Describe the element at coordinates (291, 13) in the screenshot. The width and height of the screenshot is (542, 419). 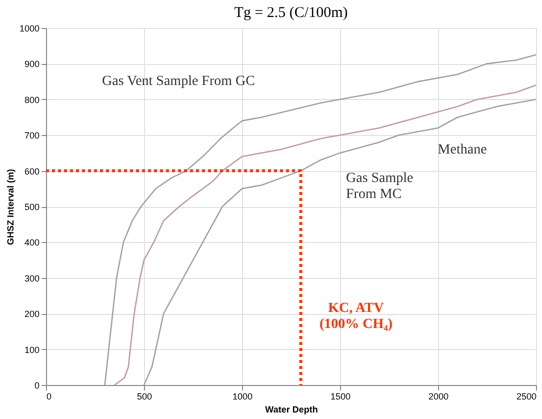
I see `chart-title: Tg = 2.5 (C/100m)` at that location.